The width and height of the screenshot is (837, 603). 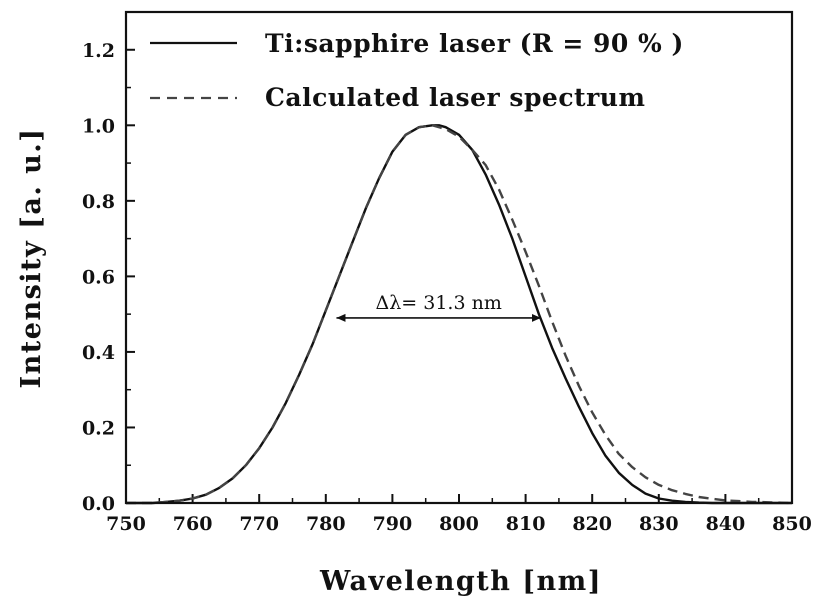 What do you see at coordinates (455, 97) in the screenshot?
I see `legend-label-calculated: Calculated laser spectrum` at bounding box center [455, 97].